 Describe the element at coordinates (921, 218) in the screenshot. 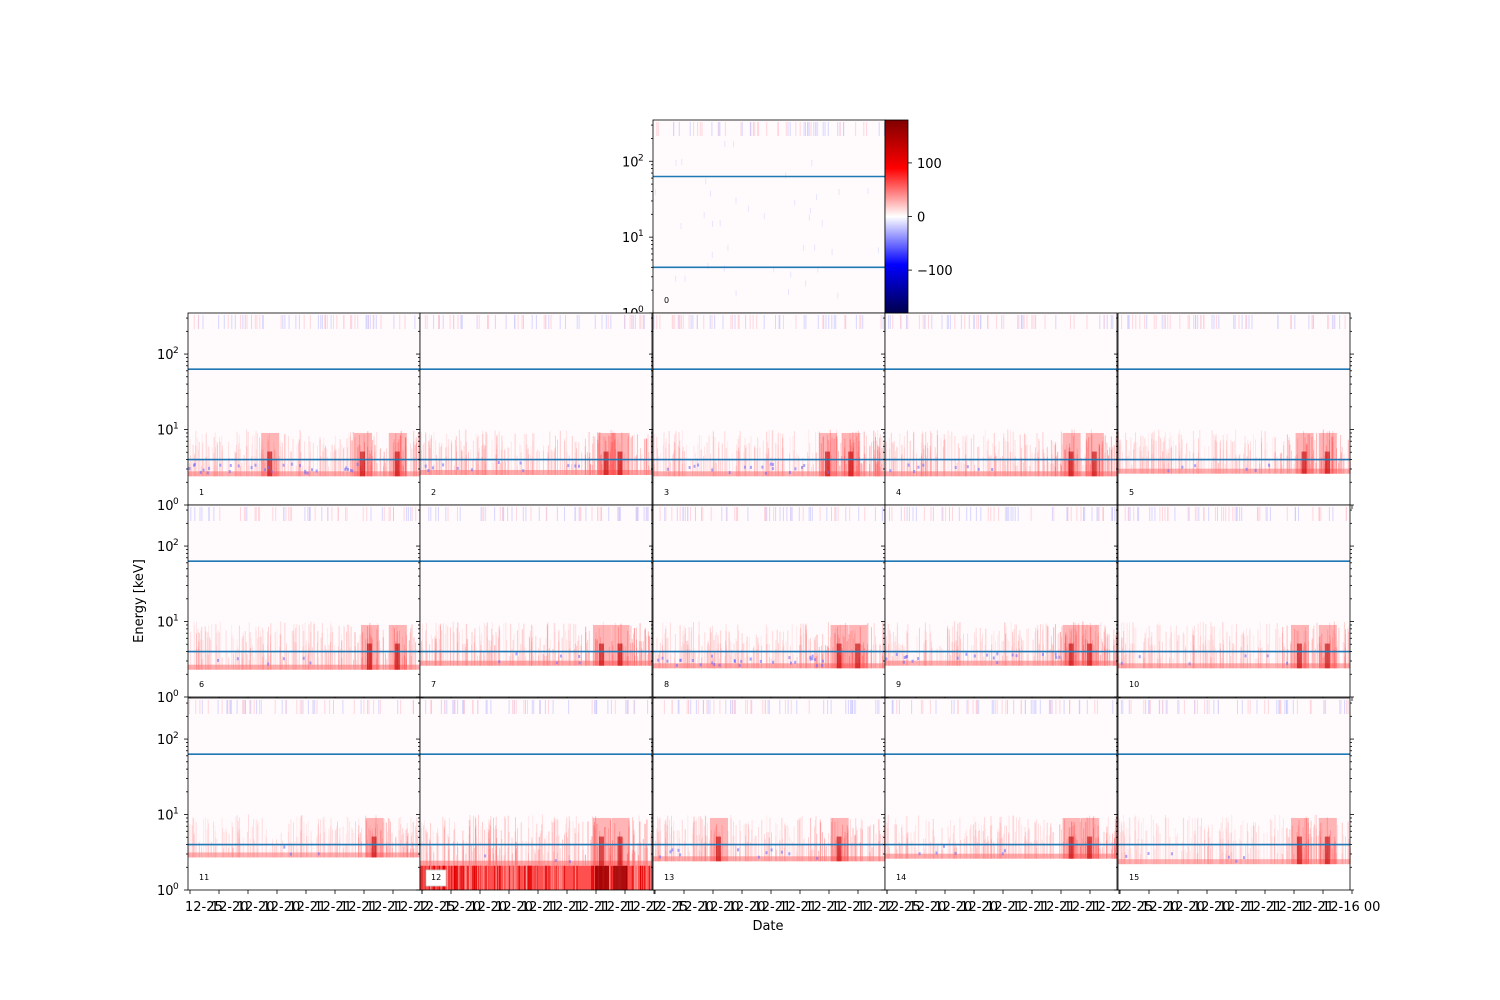

I see `colorbar-tick-label: 0` at that location.